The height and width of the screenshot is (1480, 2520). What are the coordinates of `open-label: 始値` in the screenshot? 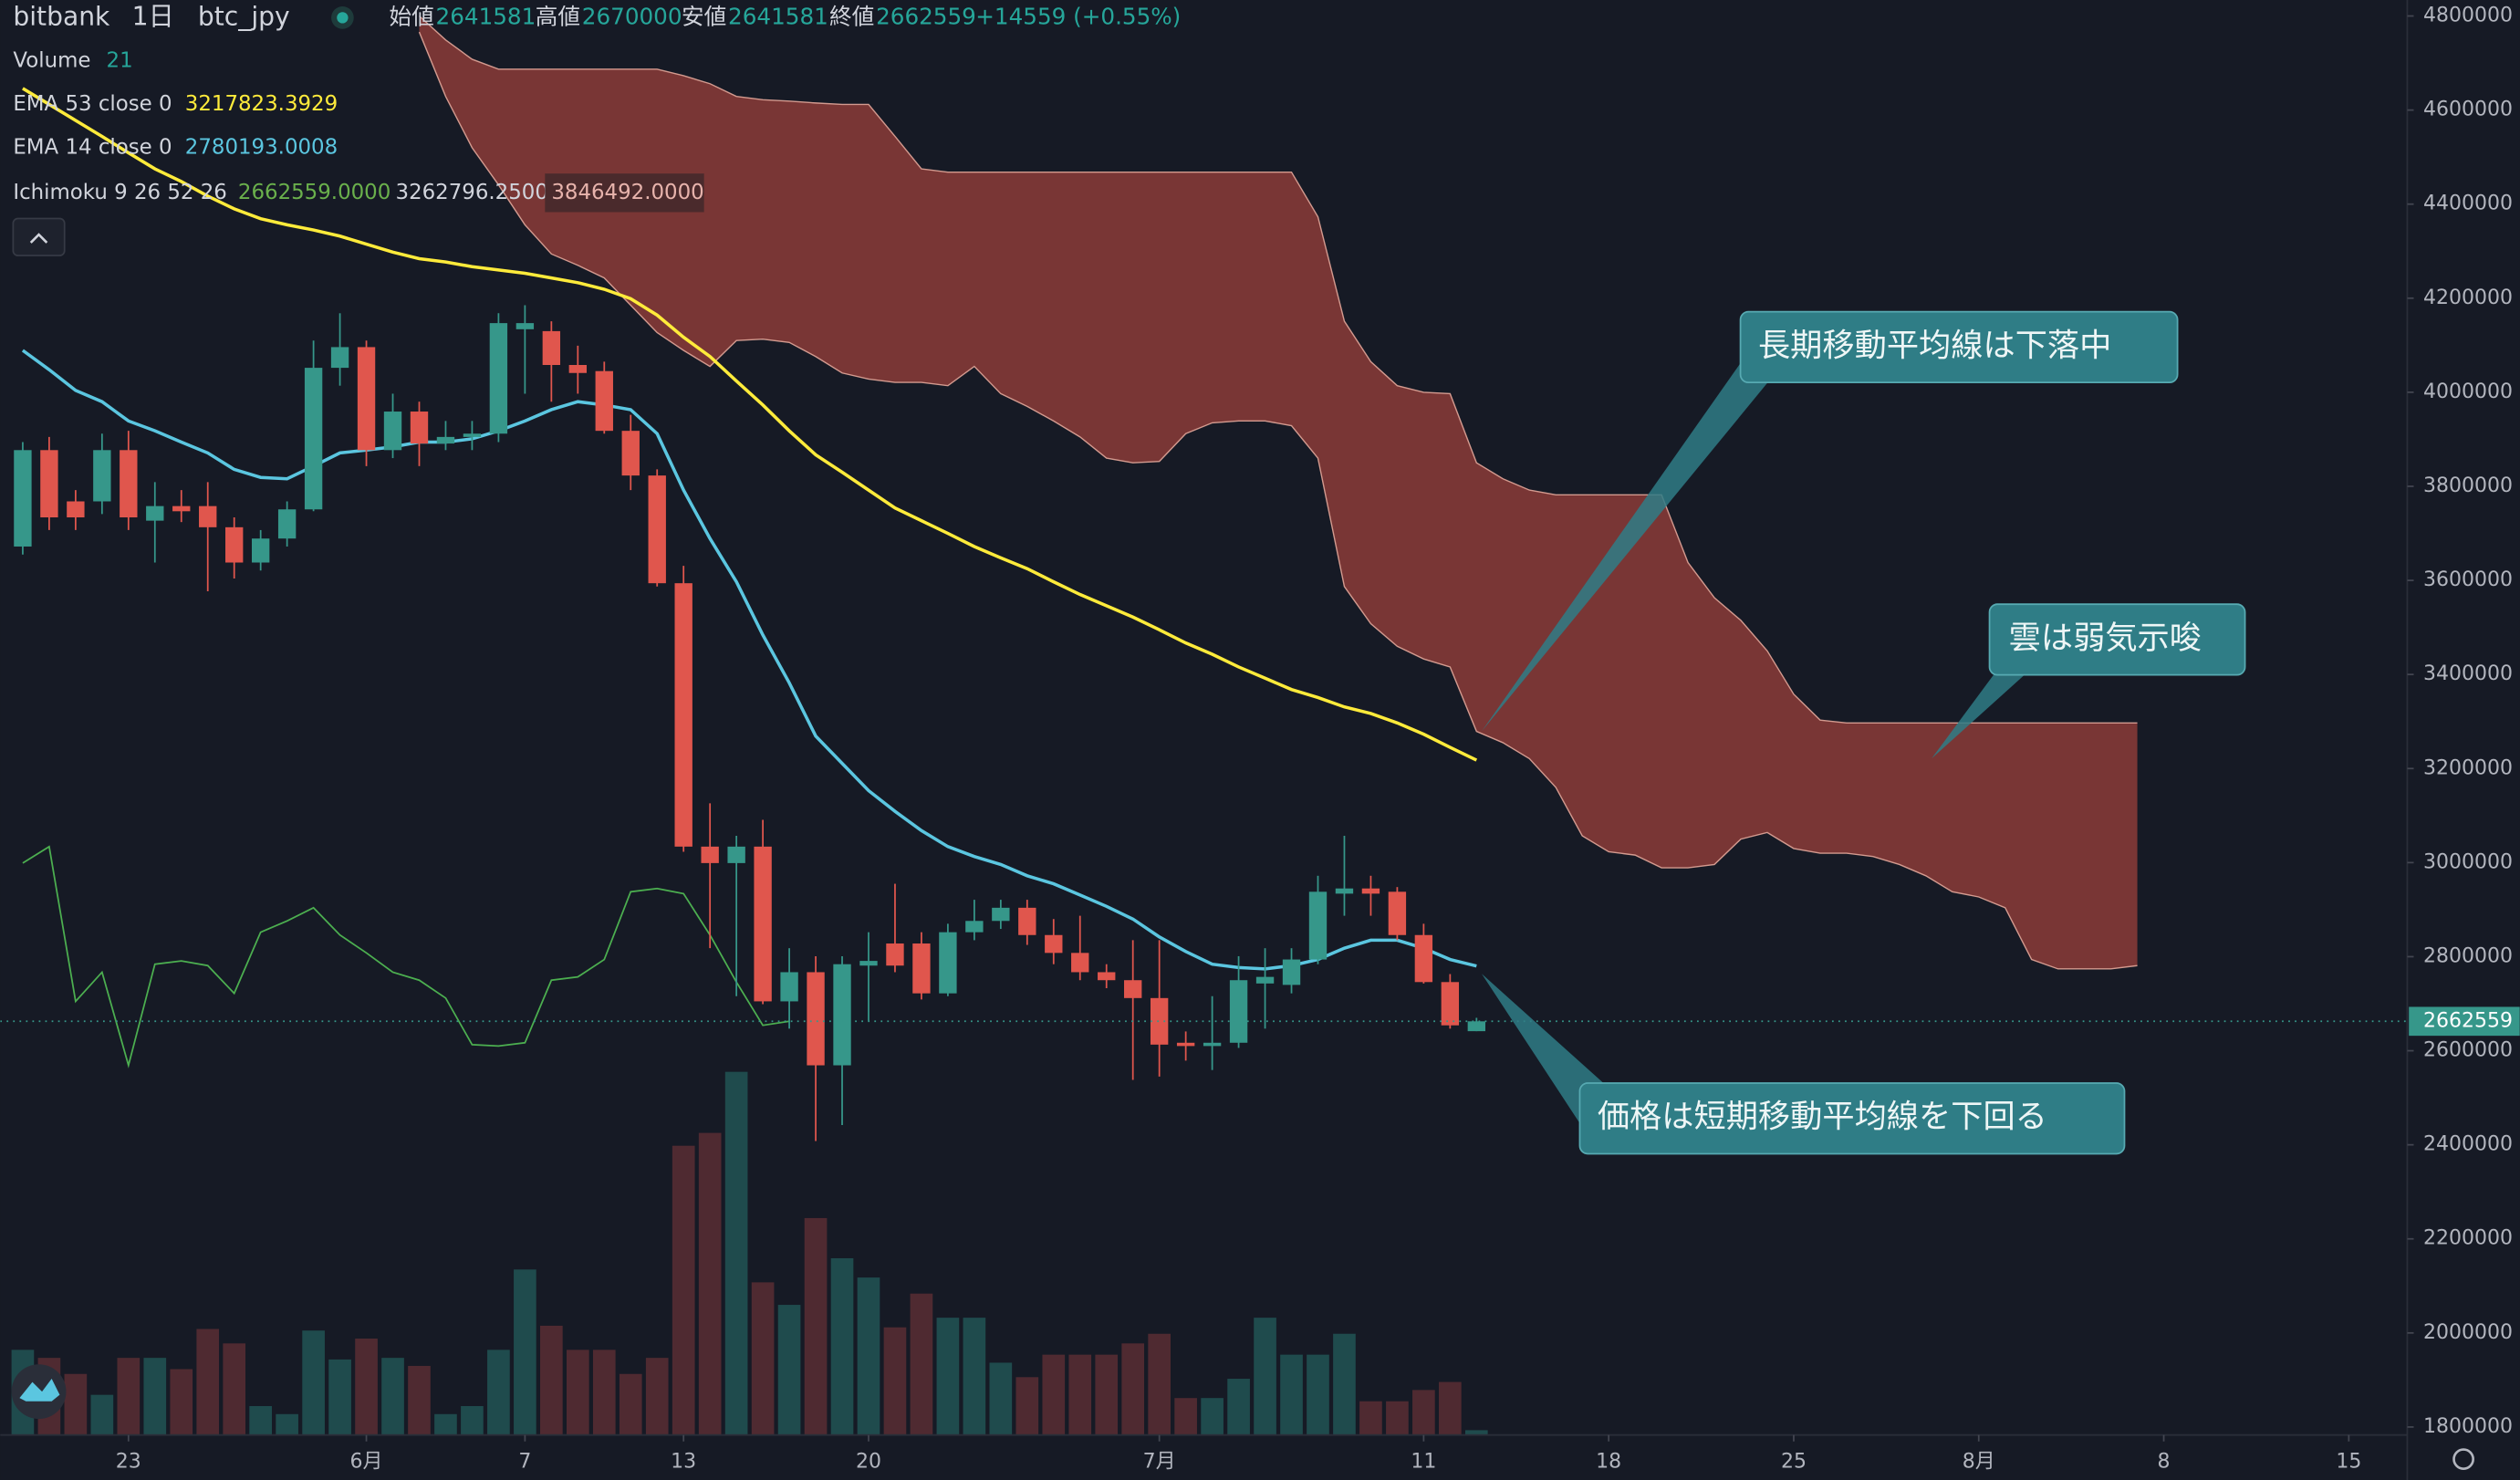 It's located at (411, 16).